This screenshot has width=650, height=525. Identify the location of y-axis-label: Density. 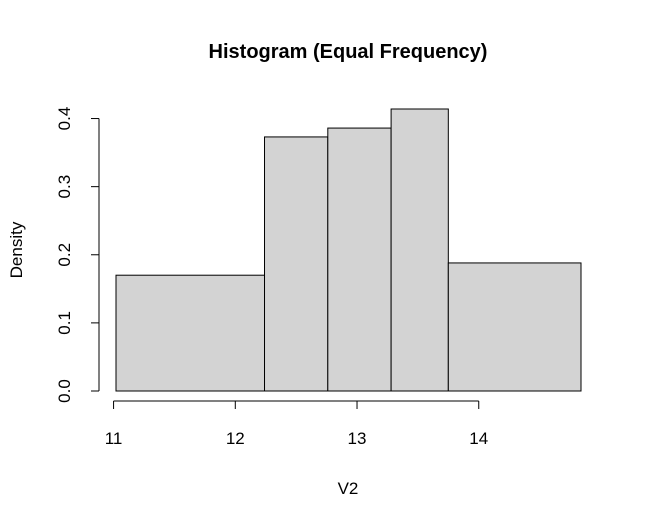
(16, 249).